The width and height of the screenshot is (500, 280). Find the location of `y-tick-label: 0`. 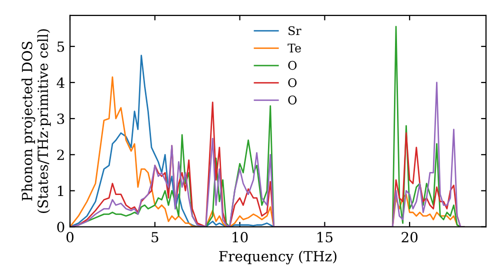

y-tick-label: 0 is located at coordinates (60, 227).